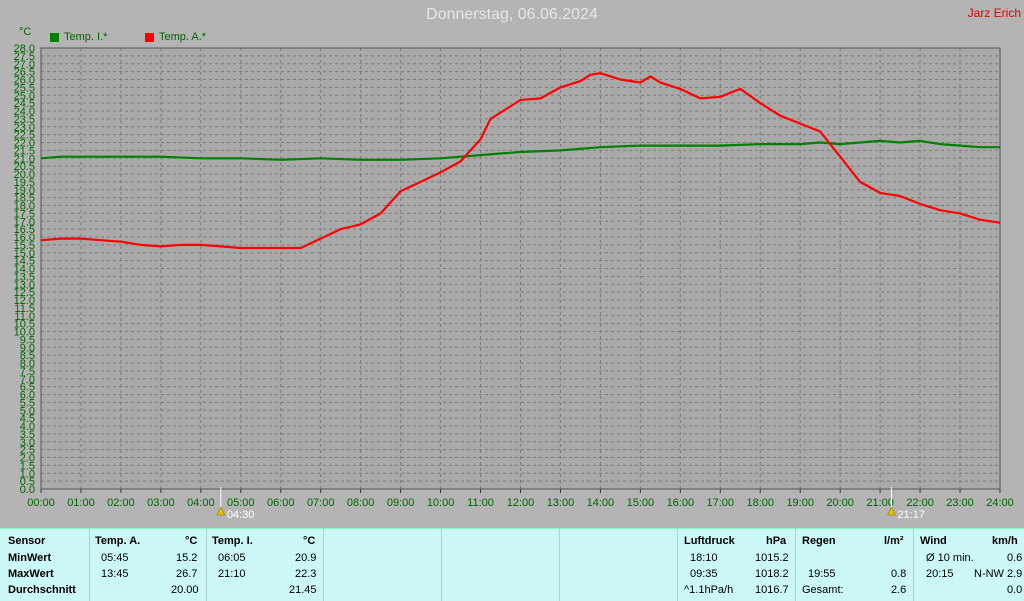 This screenshot has width=1024, height=601. Describe the element at coordinates (24, 207) in the screenshot. I see `y-tick-label: 18.0` at that location.